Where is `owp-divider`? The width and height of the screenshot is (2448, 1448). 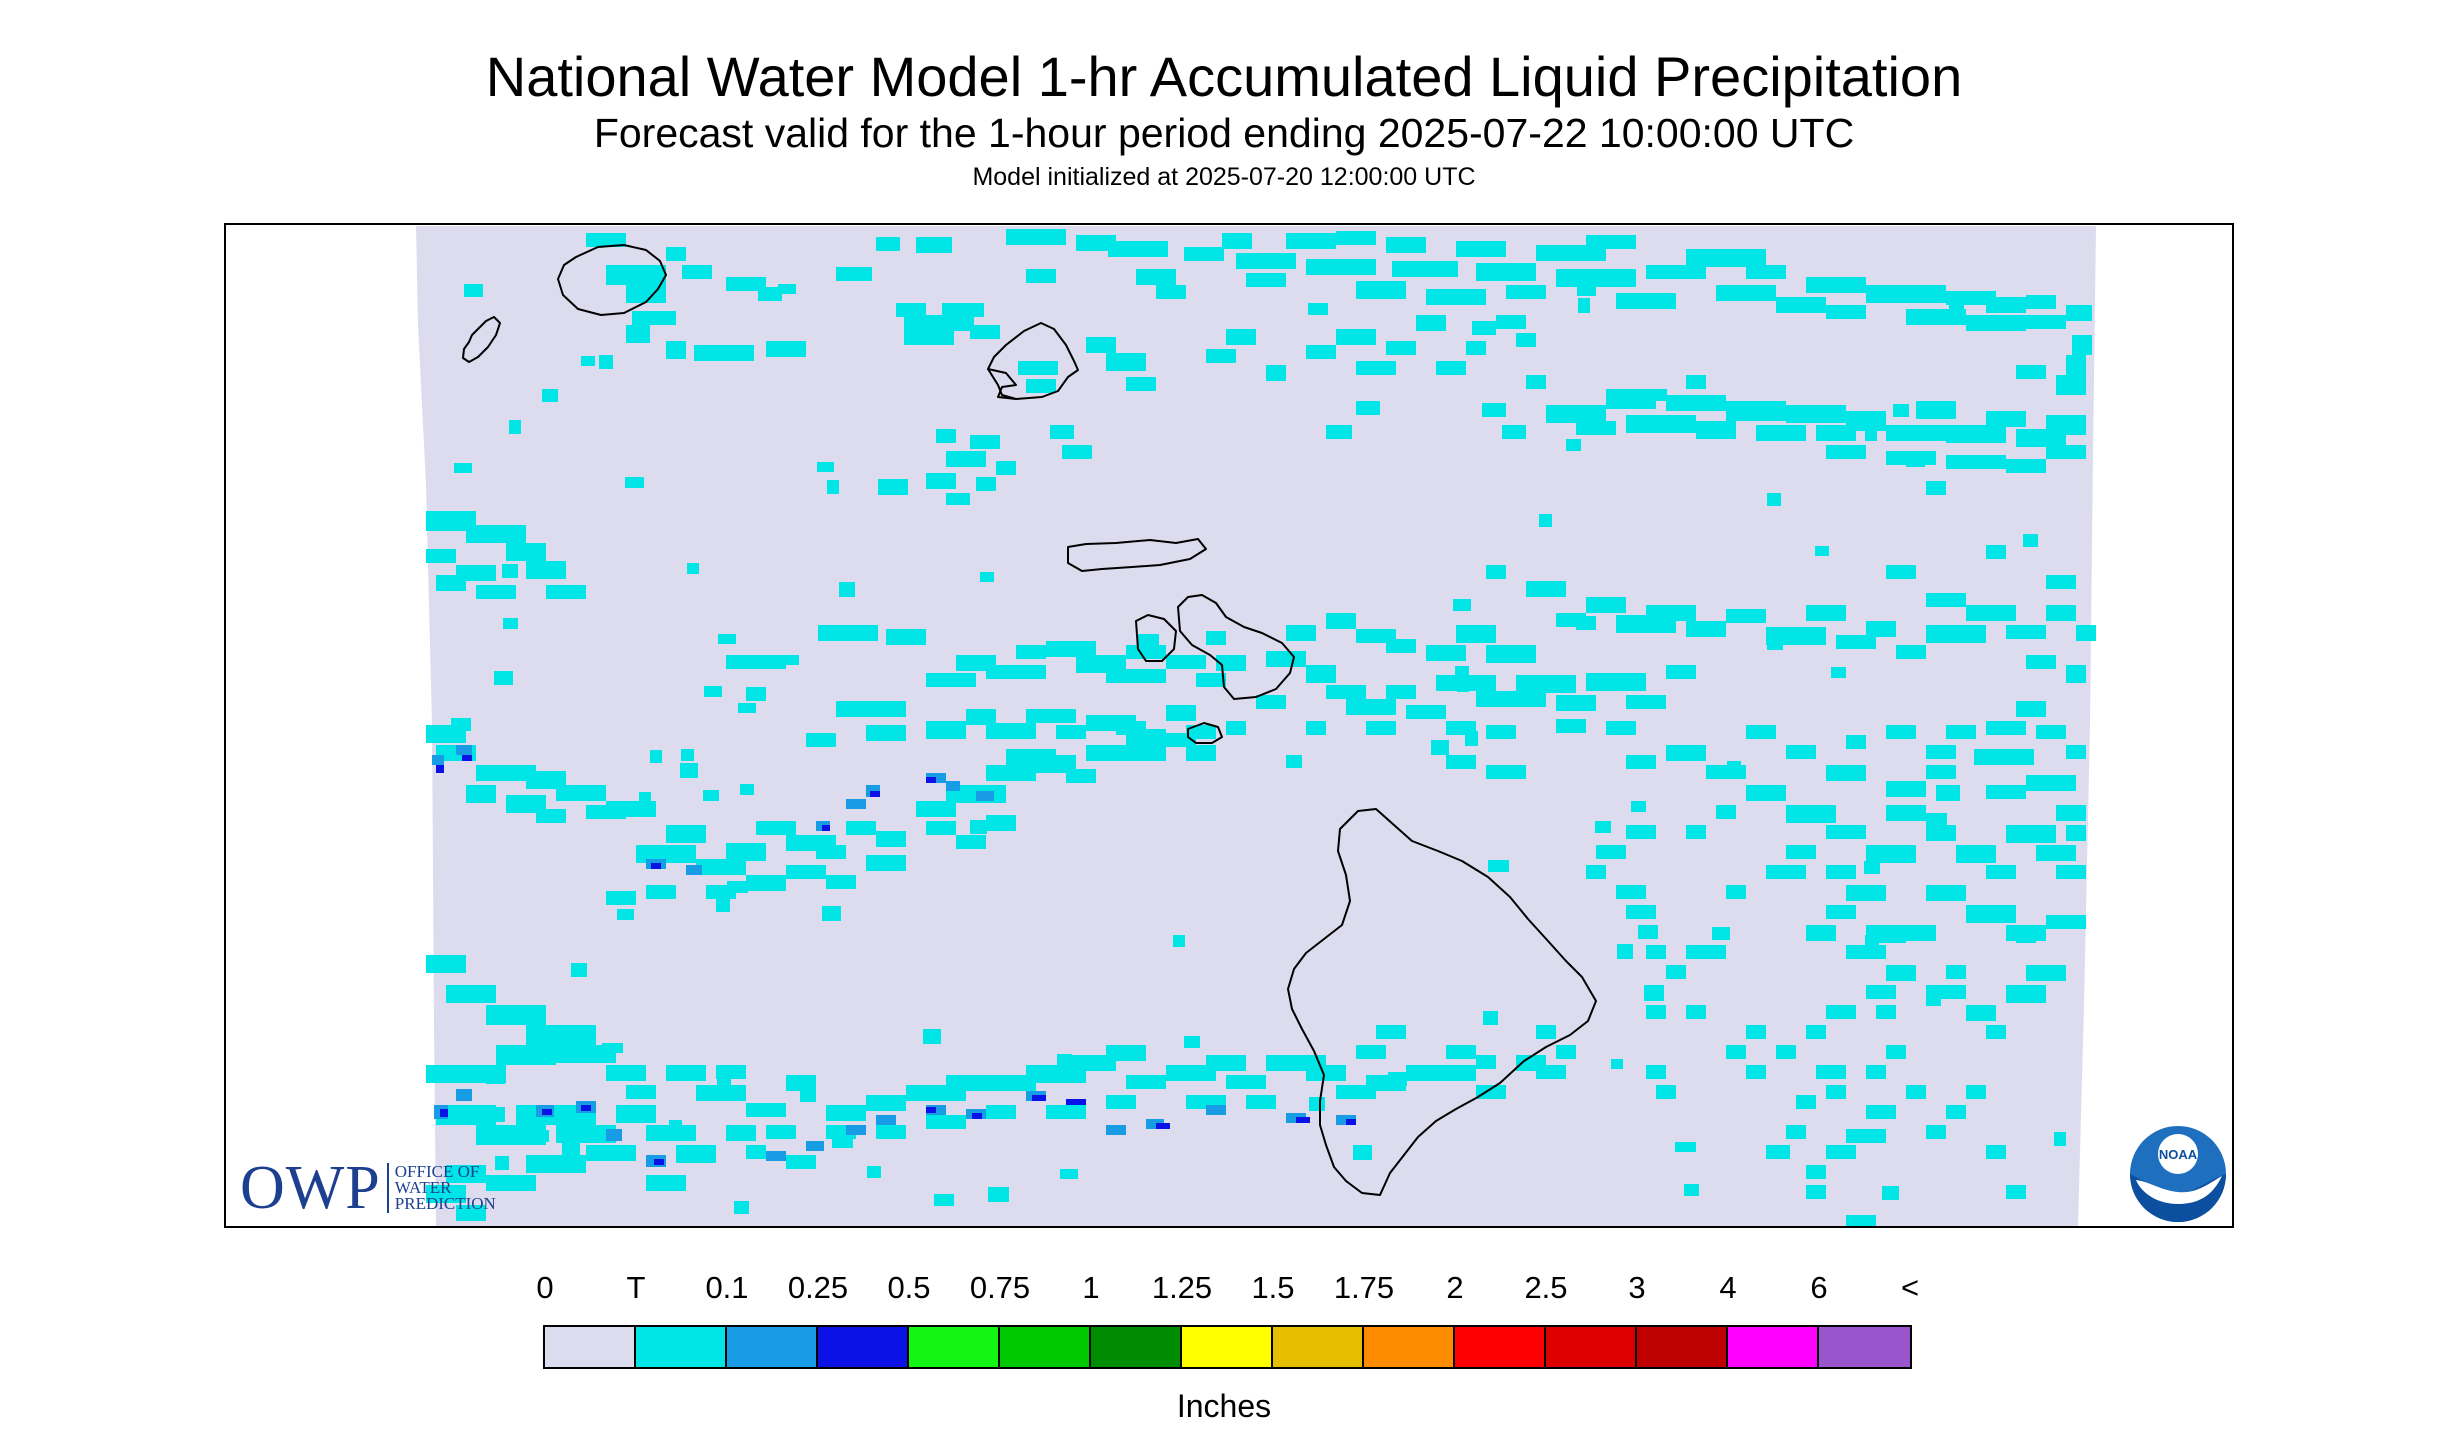
owp-divider is located at coordinates (387, 1188).